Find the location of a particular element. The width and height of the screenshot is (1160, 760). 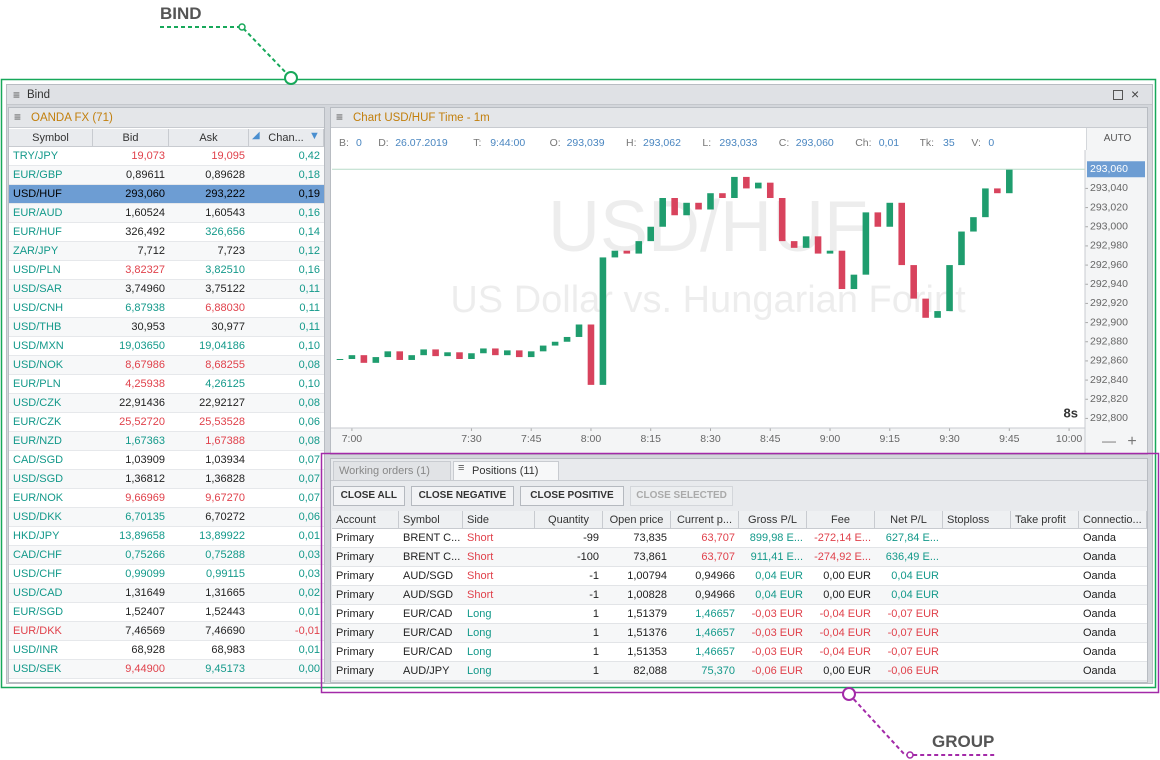

position-cell: 0,00 EUR is located at coordinates (847, 595).